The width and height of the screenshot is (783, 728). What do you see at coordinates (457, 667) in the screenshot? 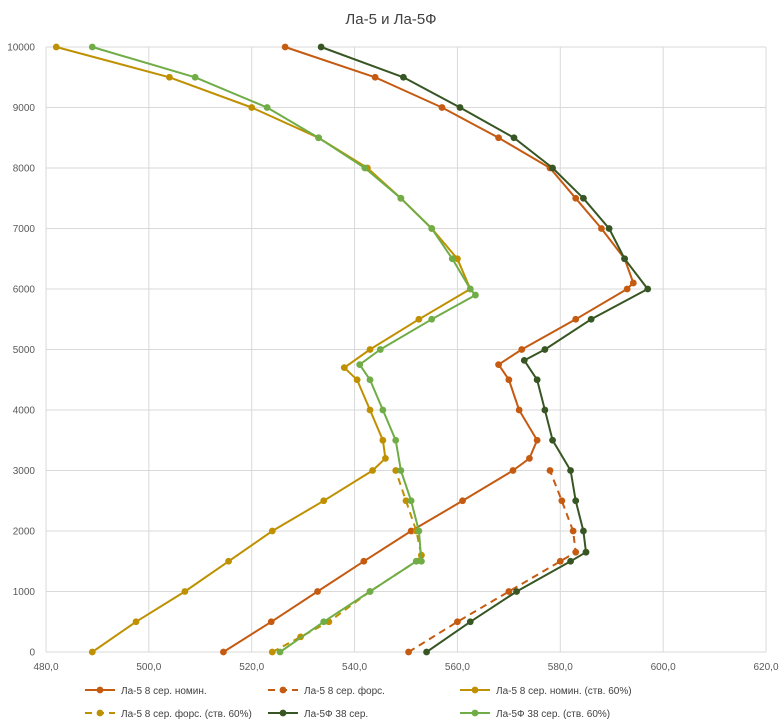
I see `x-tick-label: 560,0` at bounding box center [457, 667].